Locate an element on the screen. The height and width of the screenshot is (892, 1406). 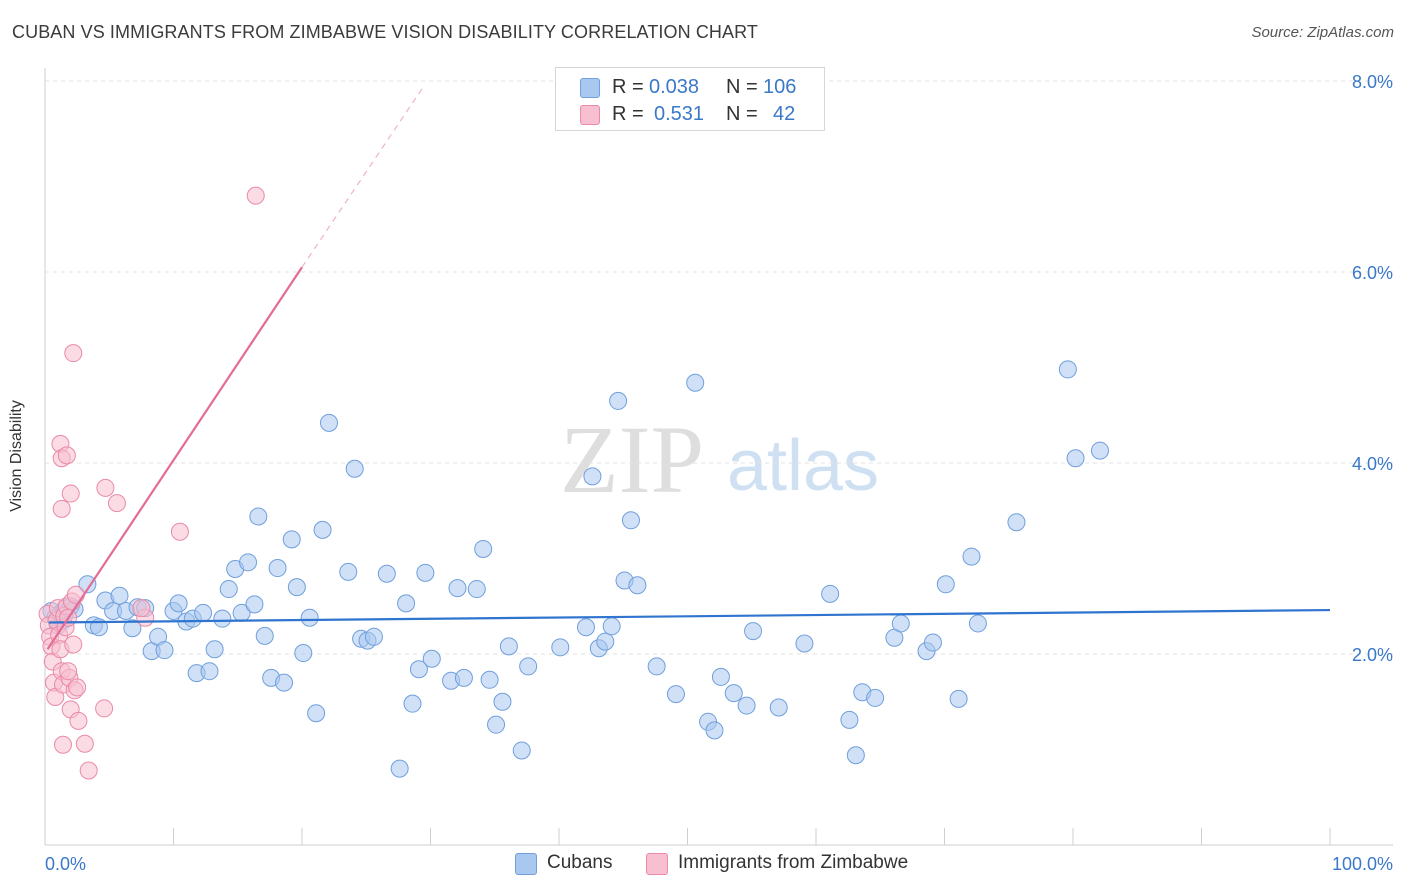
y-tick-label: 8.0% is located at coordinates (1372, 82).